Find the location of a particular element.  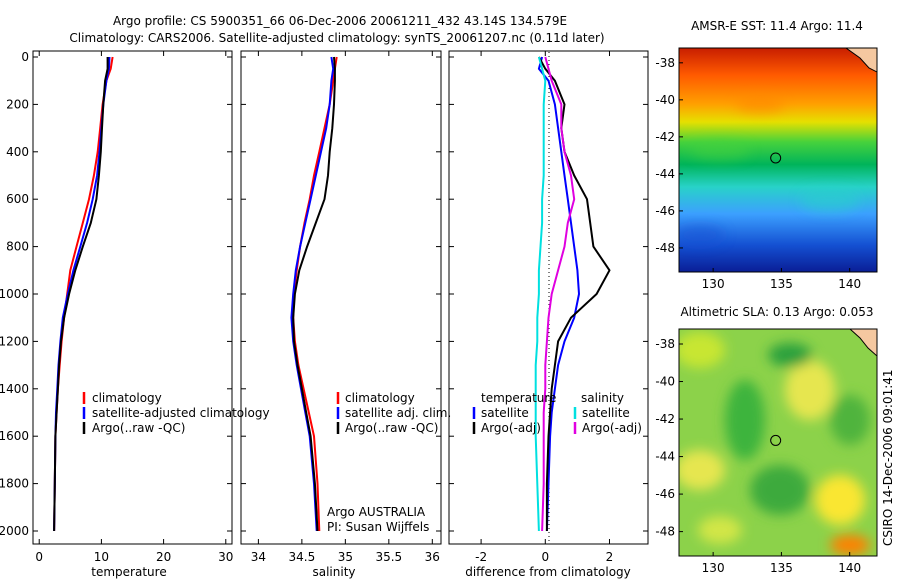

legend-satellite-label: satellite-adjusted climatology is located at coordinates (181, 413).